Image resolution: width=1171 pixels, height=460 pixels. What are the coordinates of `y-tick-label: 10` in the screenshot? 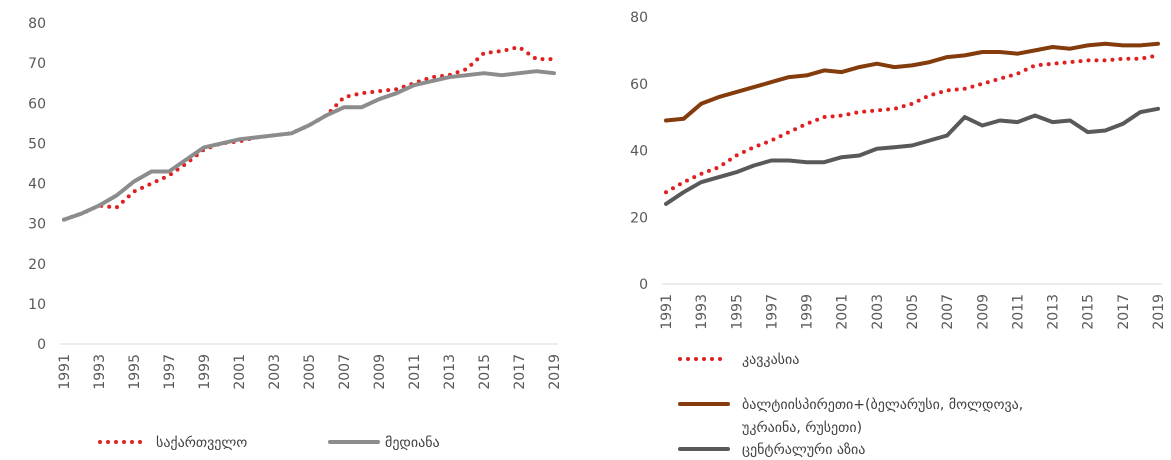 It's located at (37, 305).